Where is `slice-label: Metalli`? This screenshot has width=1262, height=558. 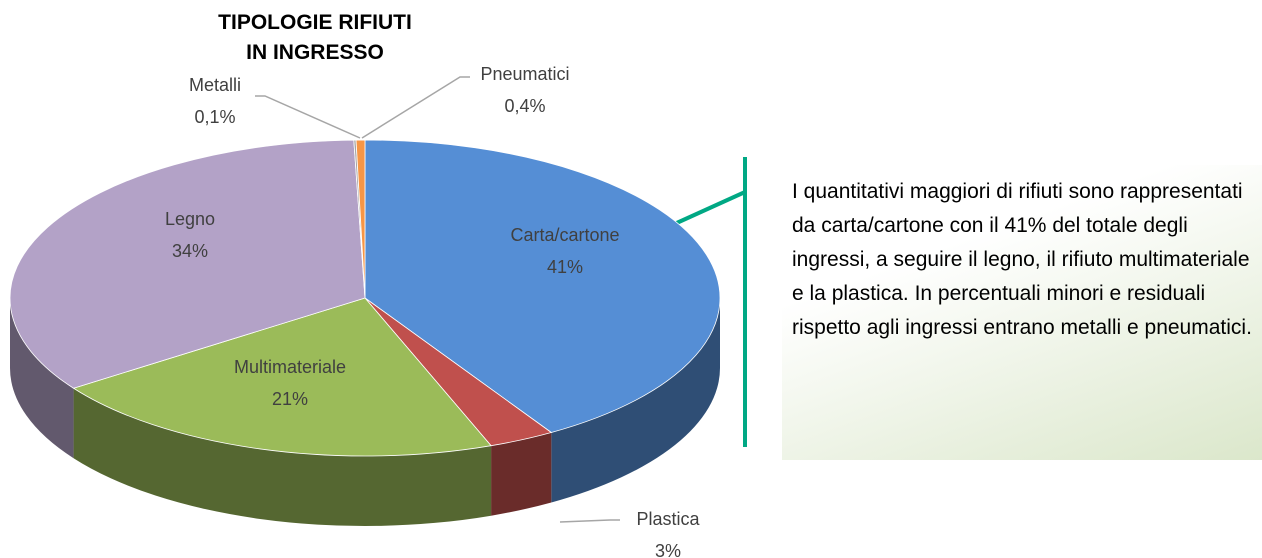 slice-label: Metalli is located at coordinates (215, 85).